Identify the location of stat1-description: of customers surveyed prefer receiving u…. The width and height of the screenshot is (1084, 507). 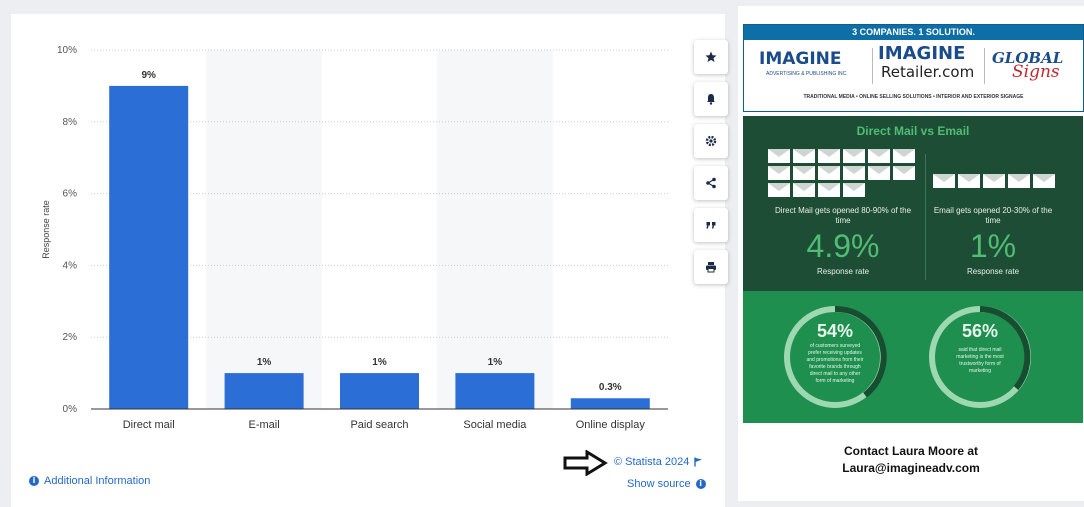
(835, 363).